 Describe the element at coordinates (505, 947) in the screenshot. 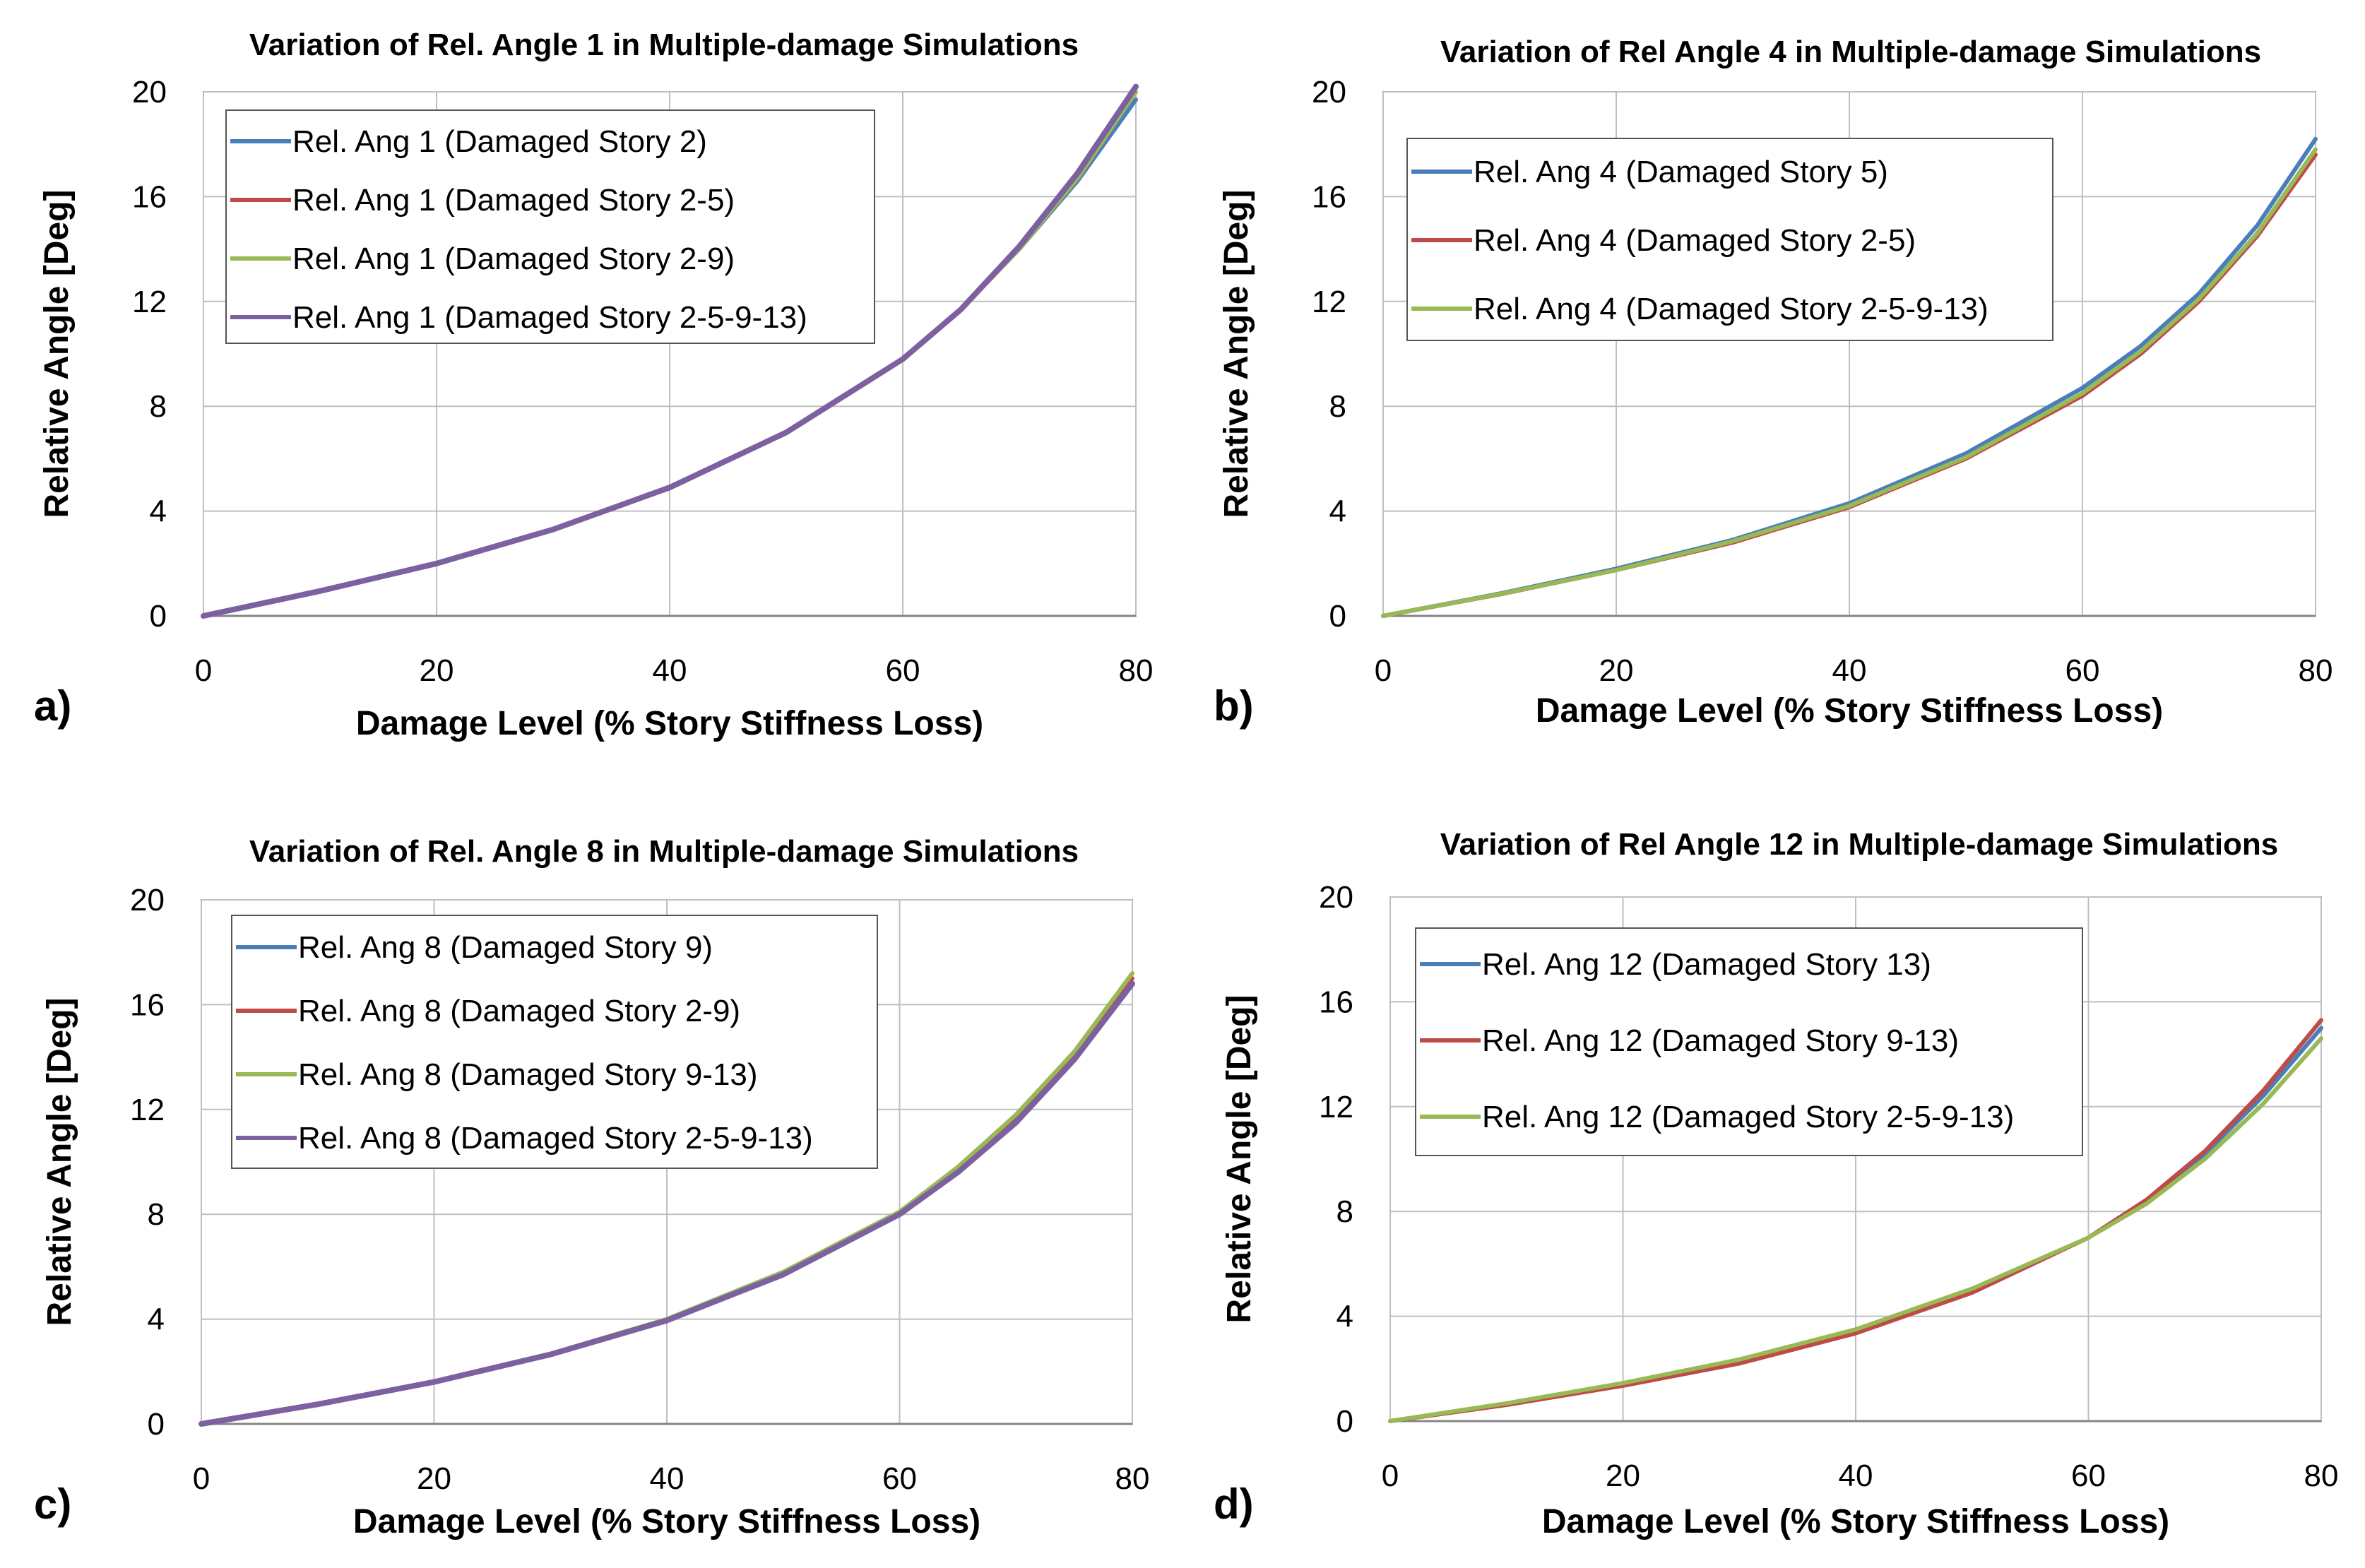

I see `legend-entry: Rel. Ang 8 (Damaged Story 9)` at that location.